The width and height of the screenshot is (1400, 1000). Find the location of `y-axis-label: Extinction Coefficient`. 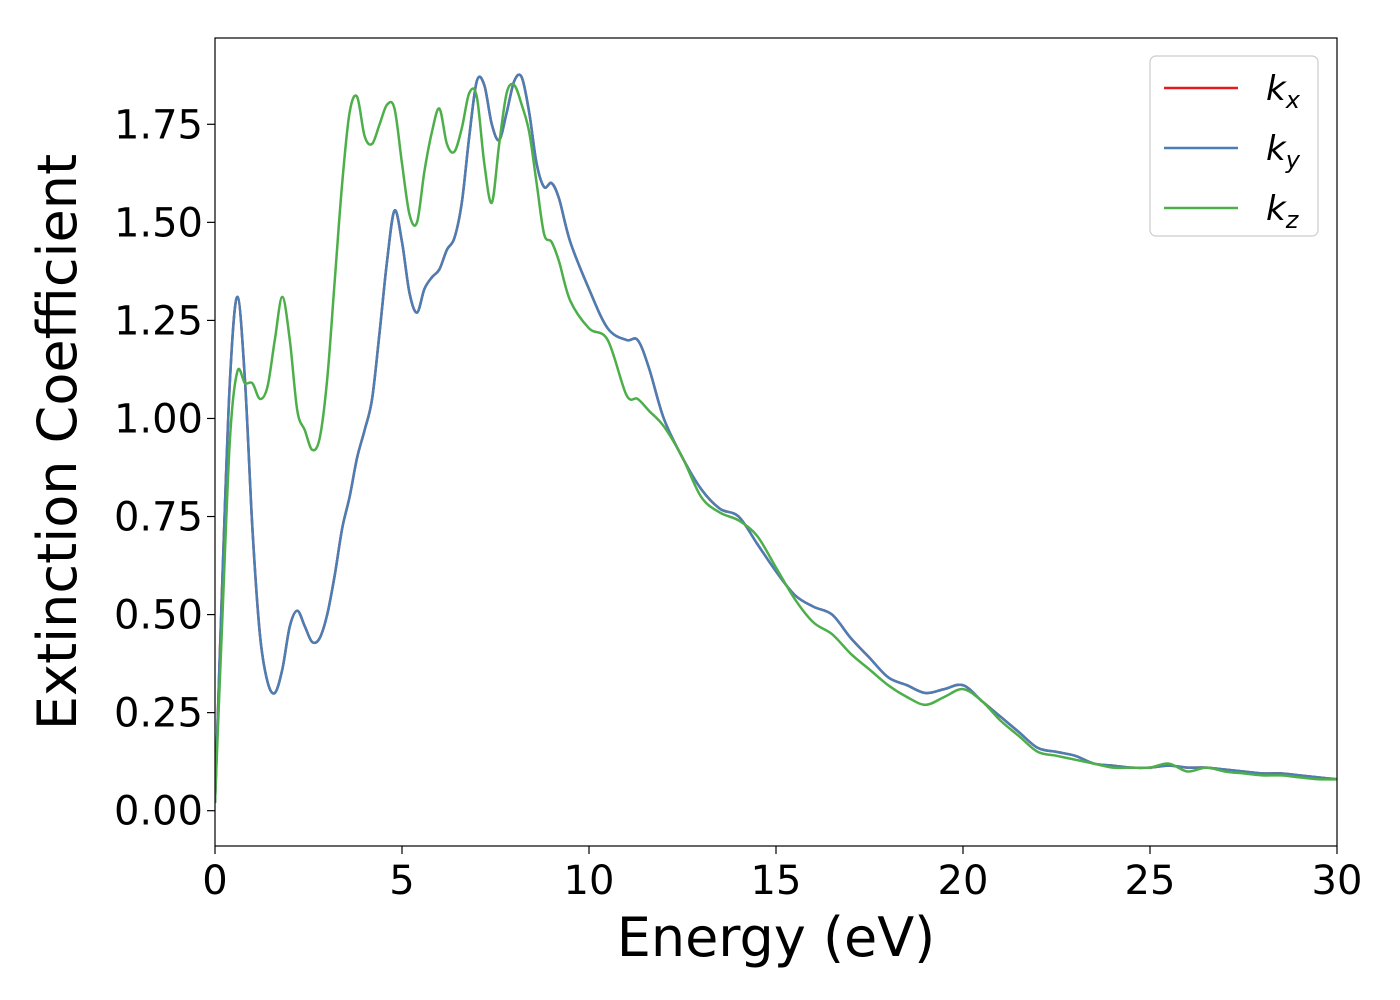

y-axis-label: Extinction Coefficient is located at coordinates (57, 442).